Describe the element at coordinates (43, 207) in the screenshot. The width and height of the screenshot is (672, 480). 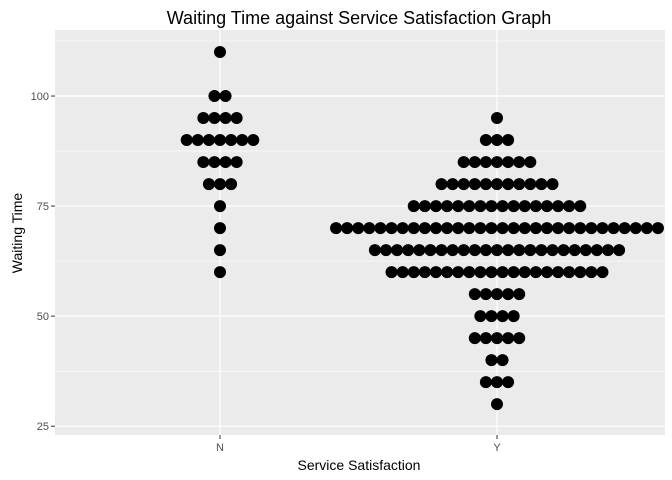
I see `y-tick-label: 75` at that location.